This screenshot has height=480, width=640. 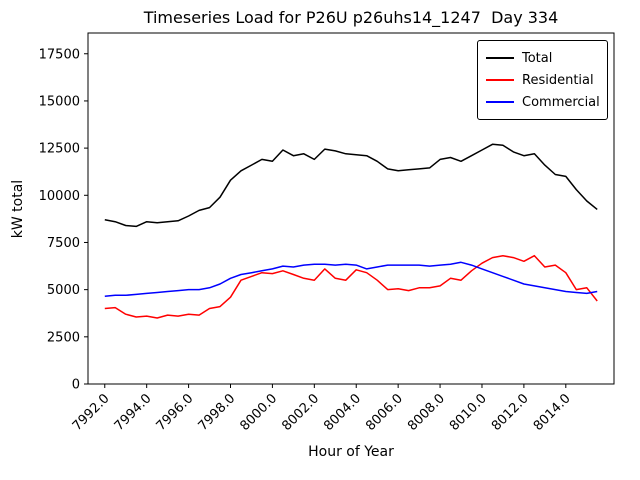 What do you see at coordinates (426, 412) in the screenshot?
I see `x-tick-label: 8008.0` at bounding box center [426, 412].